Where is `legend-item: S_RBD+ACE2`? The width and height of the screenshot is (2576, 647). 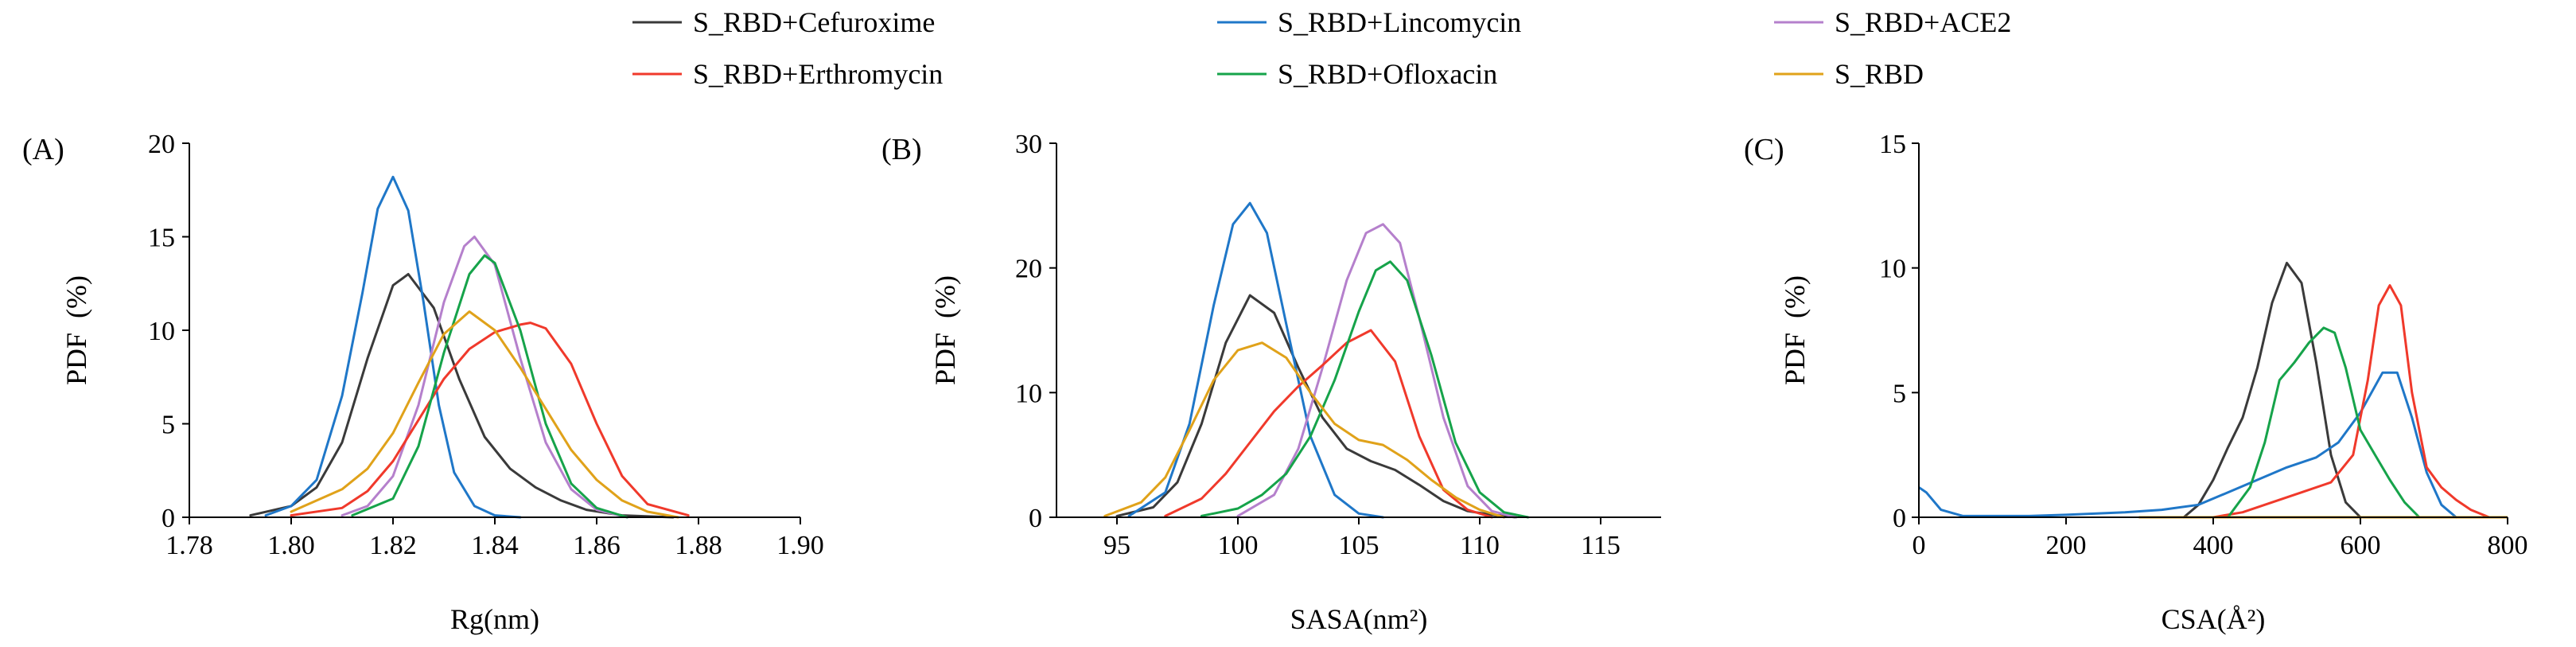
legend-item: S_RBD+ACE2 is located at coordinates (1893, 22).